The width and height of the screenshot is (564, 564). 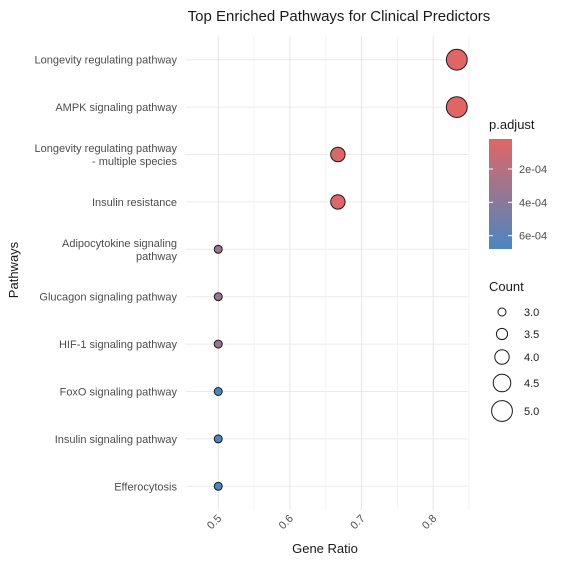 What do you see at coordinates (531, 335) in the screenshot?
I see `size-legend-label: 3.5` at bounding box center [531, 335].